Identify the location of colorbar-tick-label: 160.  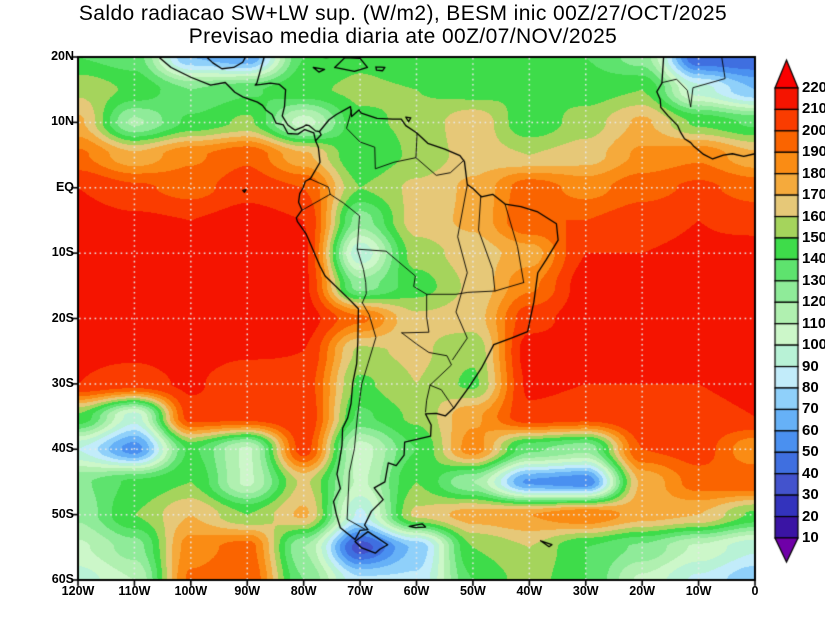
(813, 216).